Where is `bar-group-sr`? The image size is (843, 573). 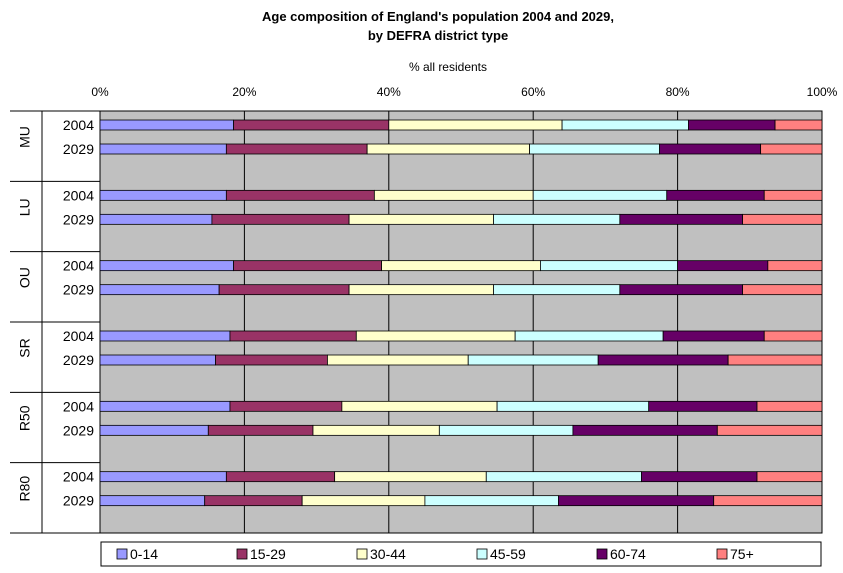 bar-group-sr is located at coordinates (461, 348).